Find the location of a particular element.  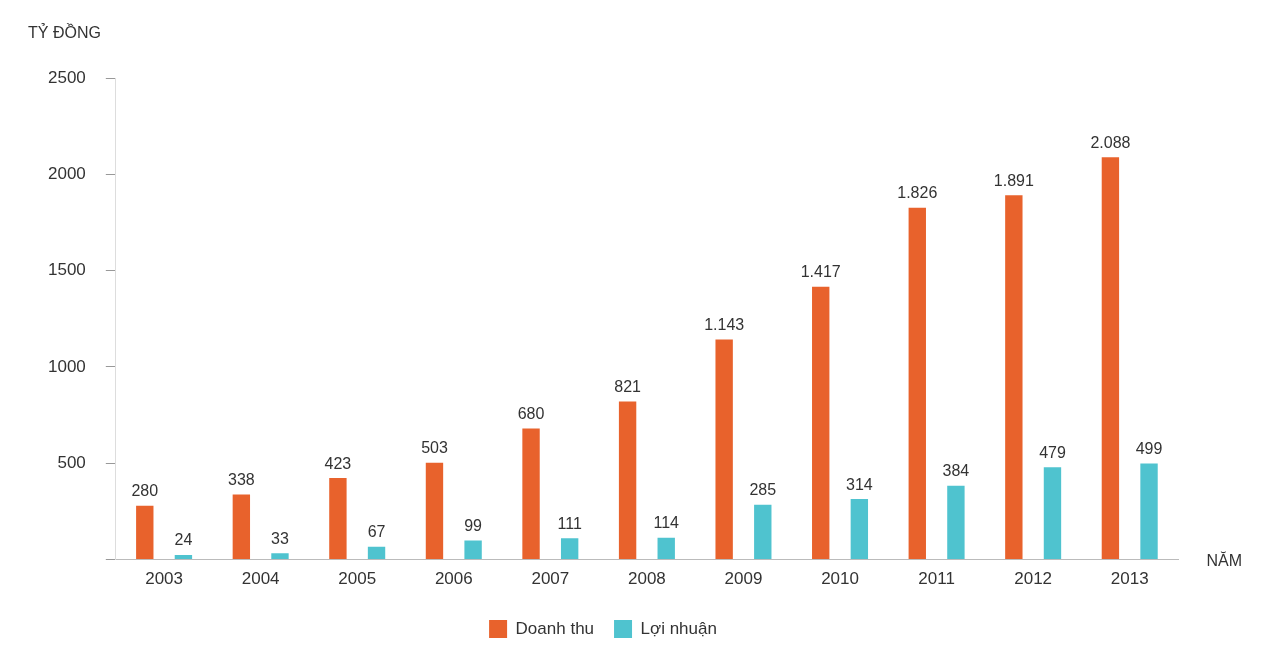

data-label: 99 is located at coordinates (473, 525).